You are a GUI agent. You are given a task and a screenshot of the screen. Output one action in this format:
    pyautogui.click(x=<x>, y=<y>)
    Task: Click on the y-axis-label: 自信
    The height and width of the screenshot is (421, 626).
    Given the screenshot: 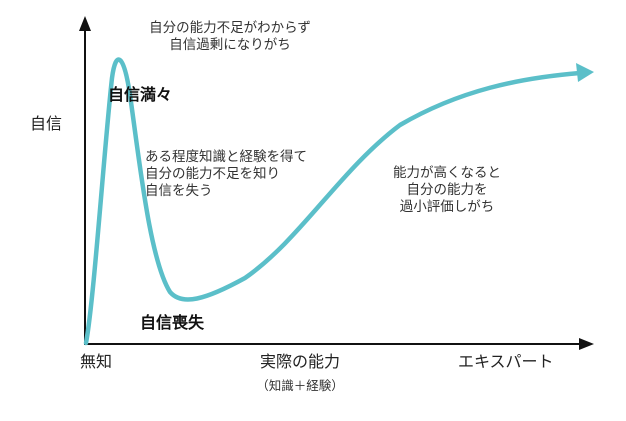 What is the action you would take?
    pyautogui.click(x=46, y=123)
    